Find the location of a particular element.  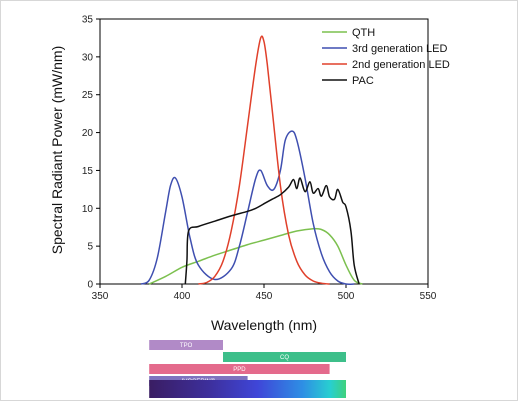

y-tick-label: 0 is located at coordinates (90, 285).